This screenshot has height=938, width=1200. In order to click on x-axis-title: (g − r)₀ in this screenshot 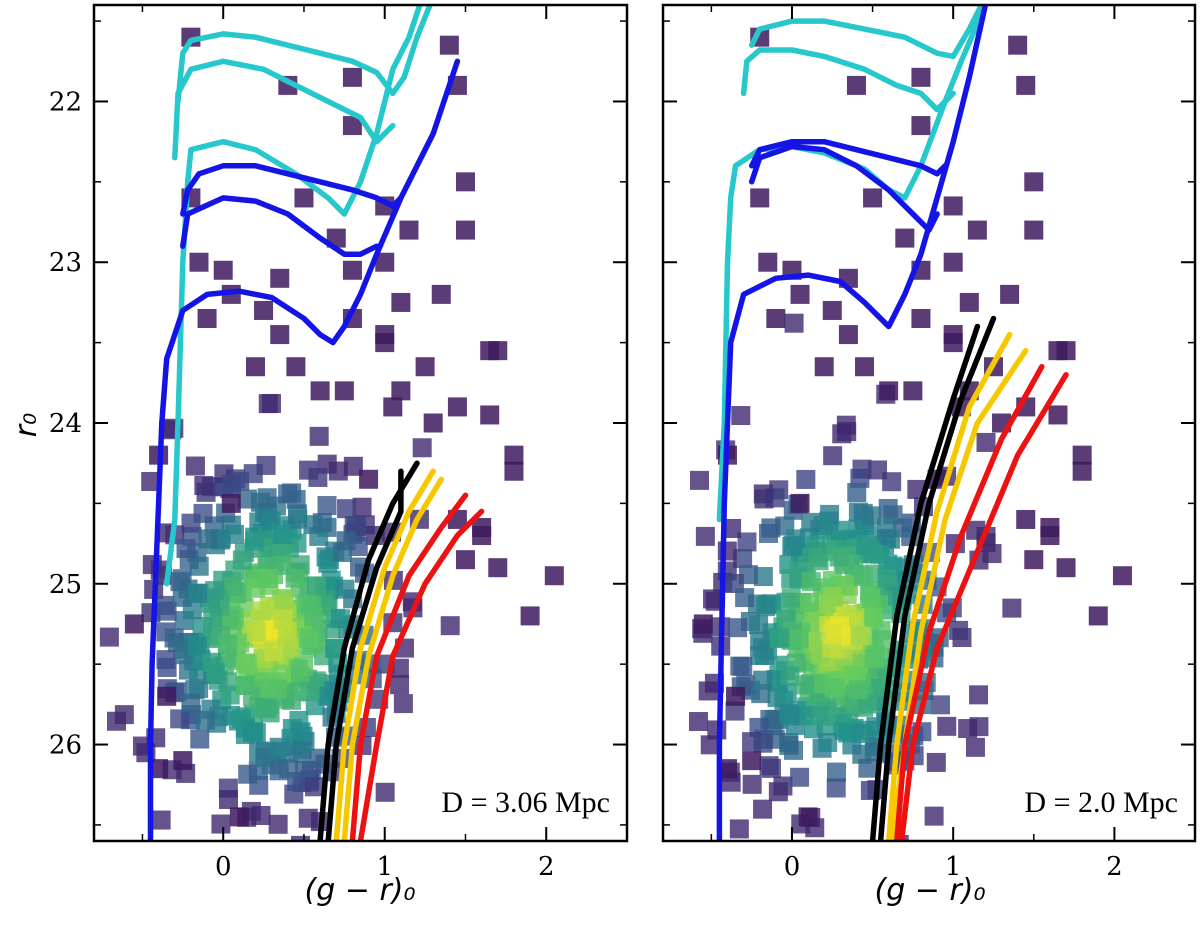, I will do `click(359, 890)`.